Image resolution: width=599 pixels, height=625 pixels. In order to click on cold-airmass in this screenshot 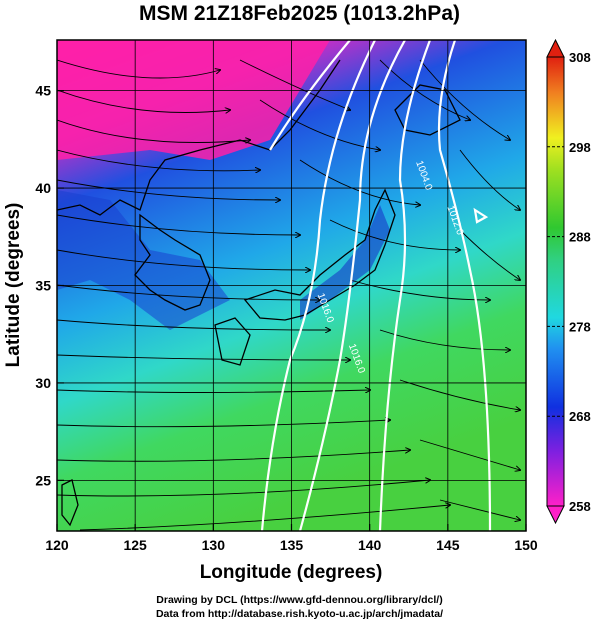, I will do `click(193, 100)`.